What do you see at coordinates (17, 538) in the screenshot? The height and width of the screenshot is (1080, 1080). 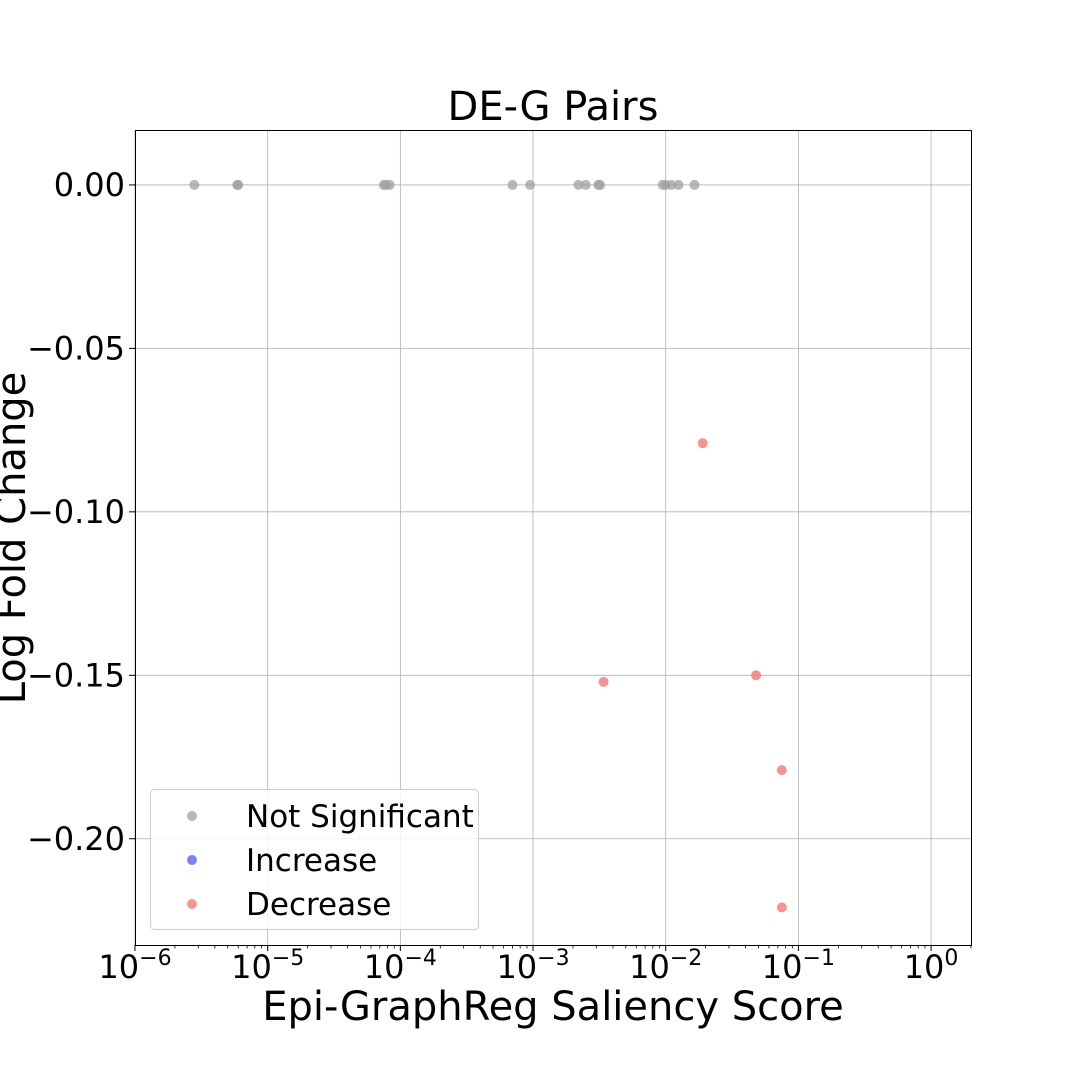 I see `y-axis-label: Log Fold Change` at bounding box center [17, 538].